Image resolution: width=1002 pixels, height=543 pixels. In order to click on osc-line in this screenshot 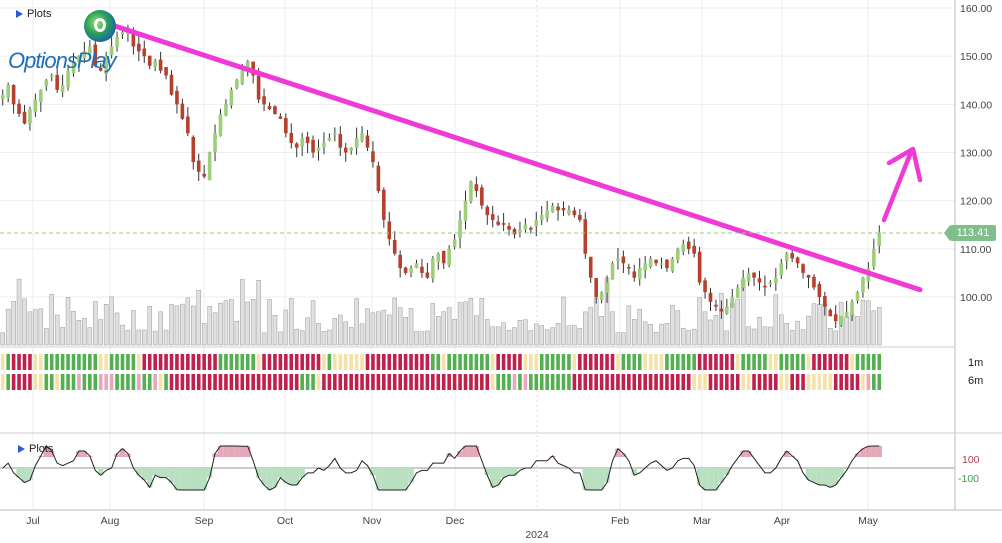, I will do `click(441, 468)`.